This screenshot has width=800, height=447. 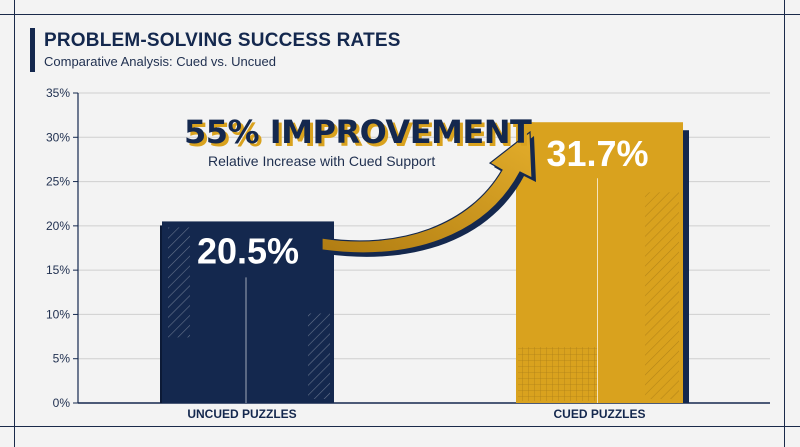 What do you see at coordinates (14, 223) in the screenshot?
I see `frame-left-line` at bounding box center [14, 223].